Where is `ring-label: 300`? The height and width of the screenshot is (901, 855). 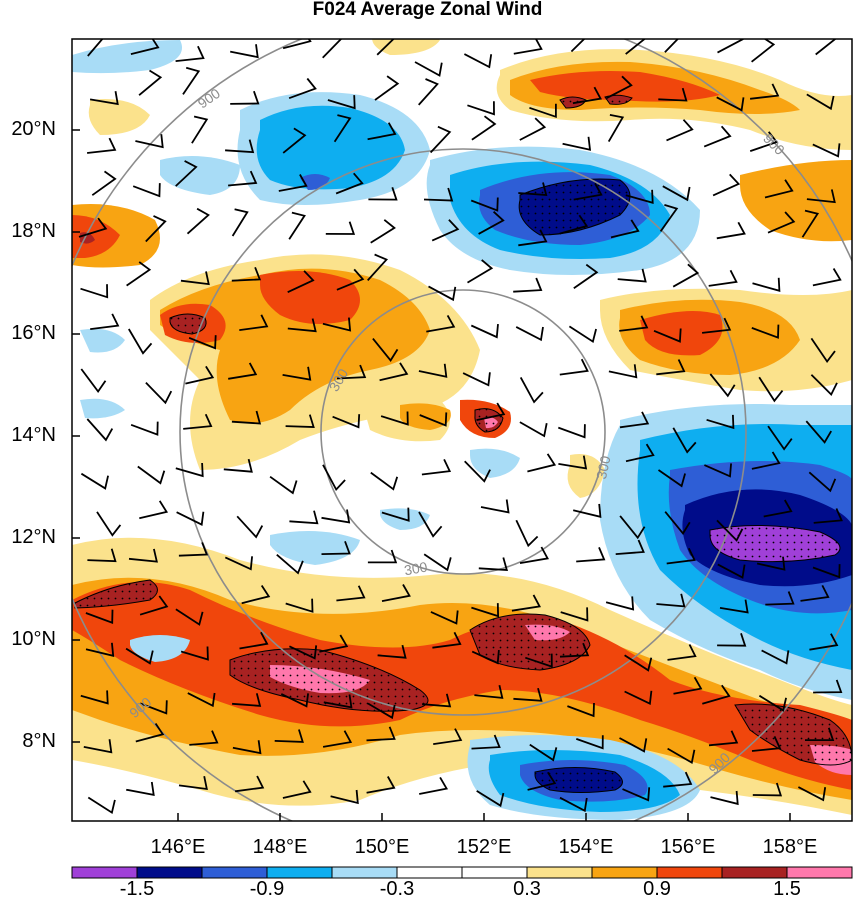 ring-label: 300 is located at coordinates (416, 568).